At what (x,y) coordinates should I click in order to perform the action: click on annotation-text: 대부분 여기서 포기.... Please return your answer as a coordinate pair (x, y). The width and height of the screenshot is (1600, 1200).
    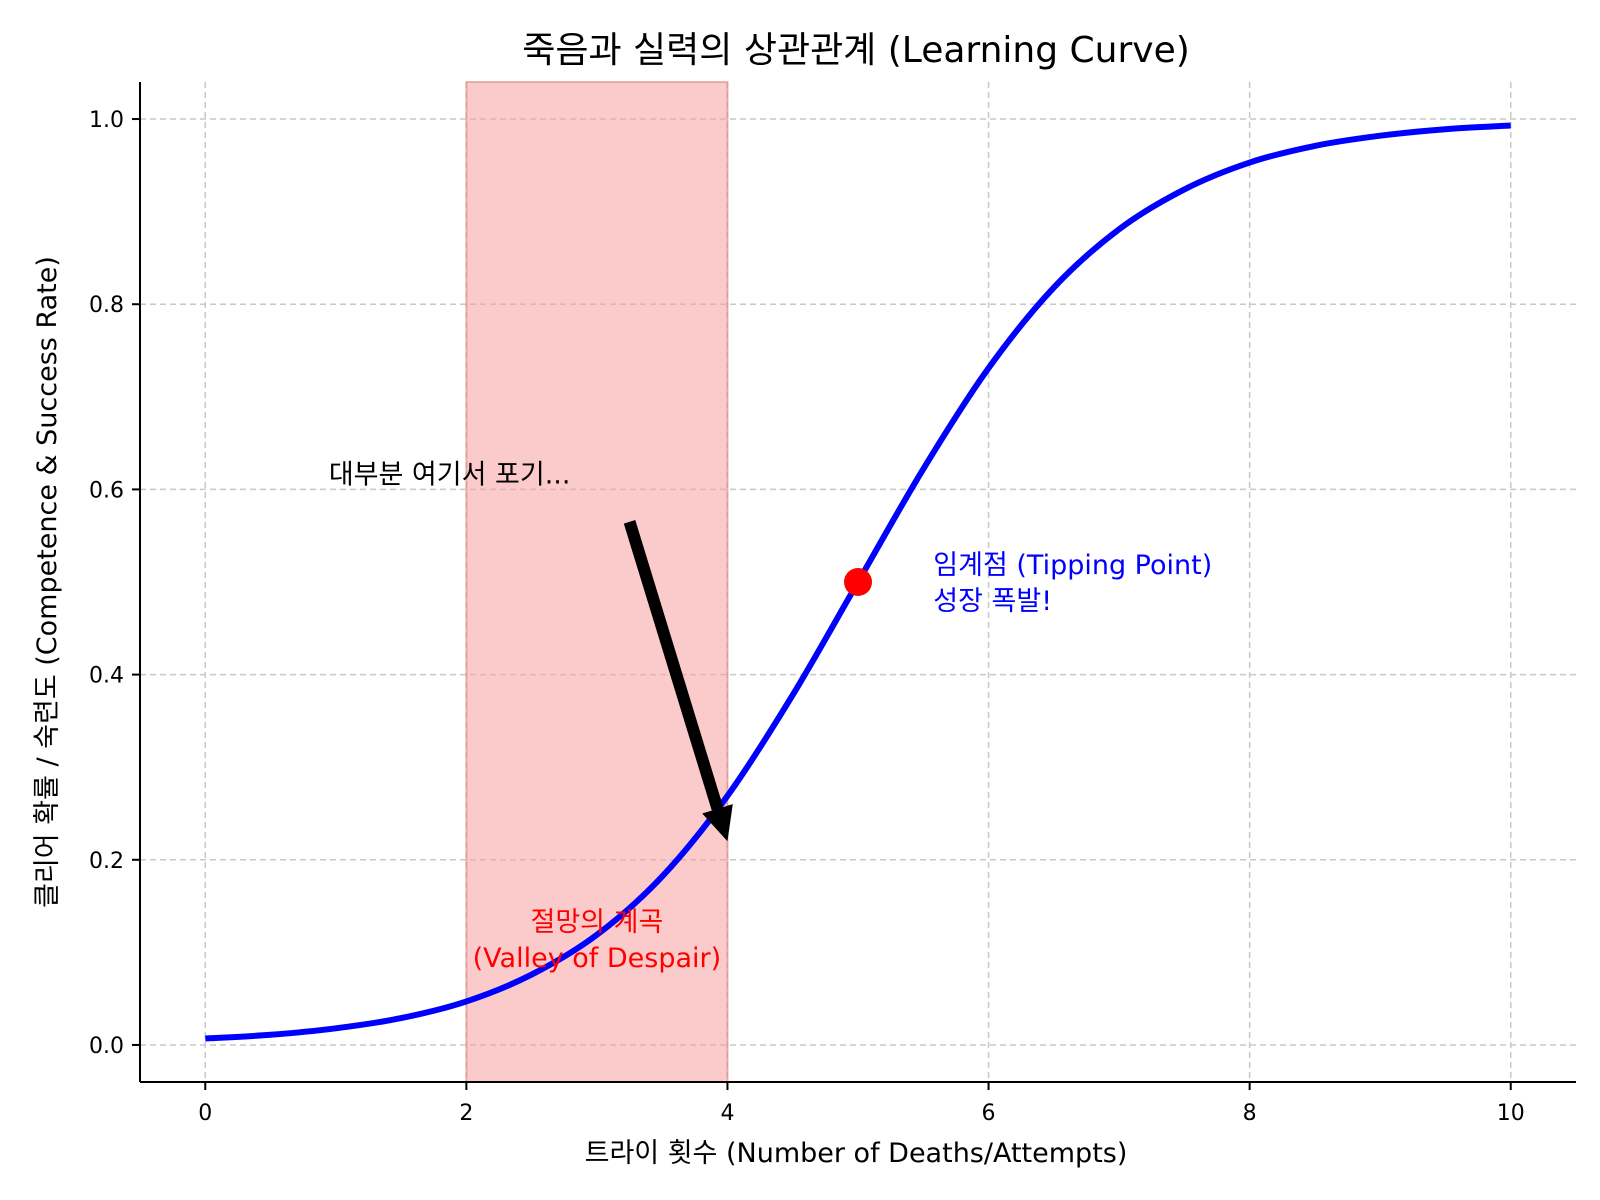
    Looking at the image, I should click on (450, 474).